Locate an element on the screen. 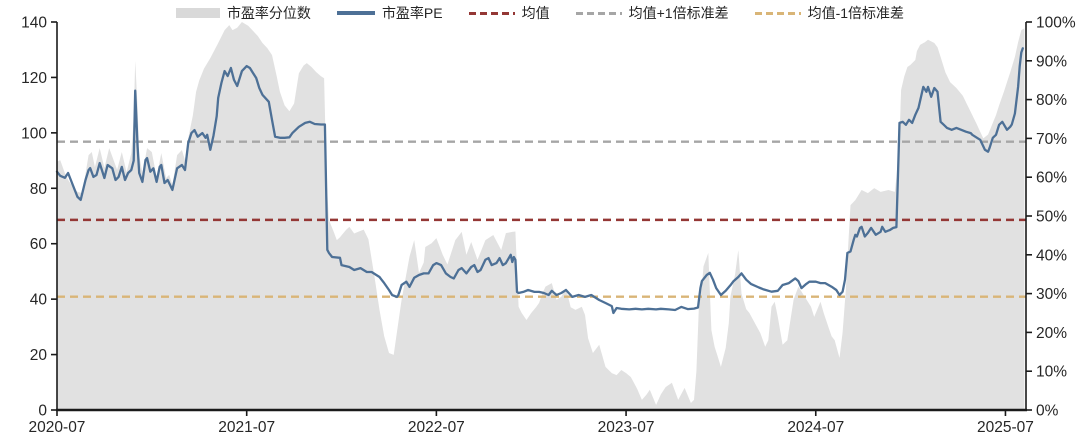 The height and width of the screenshot is (439, 1080). x-axis-tick-label: 2025-07 is located at coordinates (1005, 427).